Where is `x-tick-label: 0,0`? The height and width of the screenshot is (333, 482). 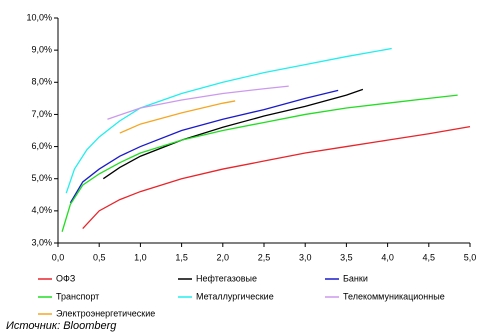 x-tick-label: 0,0 is located at coordinates (58, 257).